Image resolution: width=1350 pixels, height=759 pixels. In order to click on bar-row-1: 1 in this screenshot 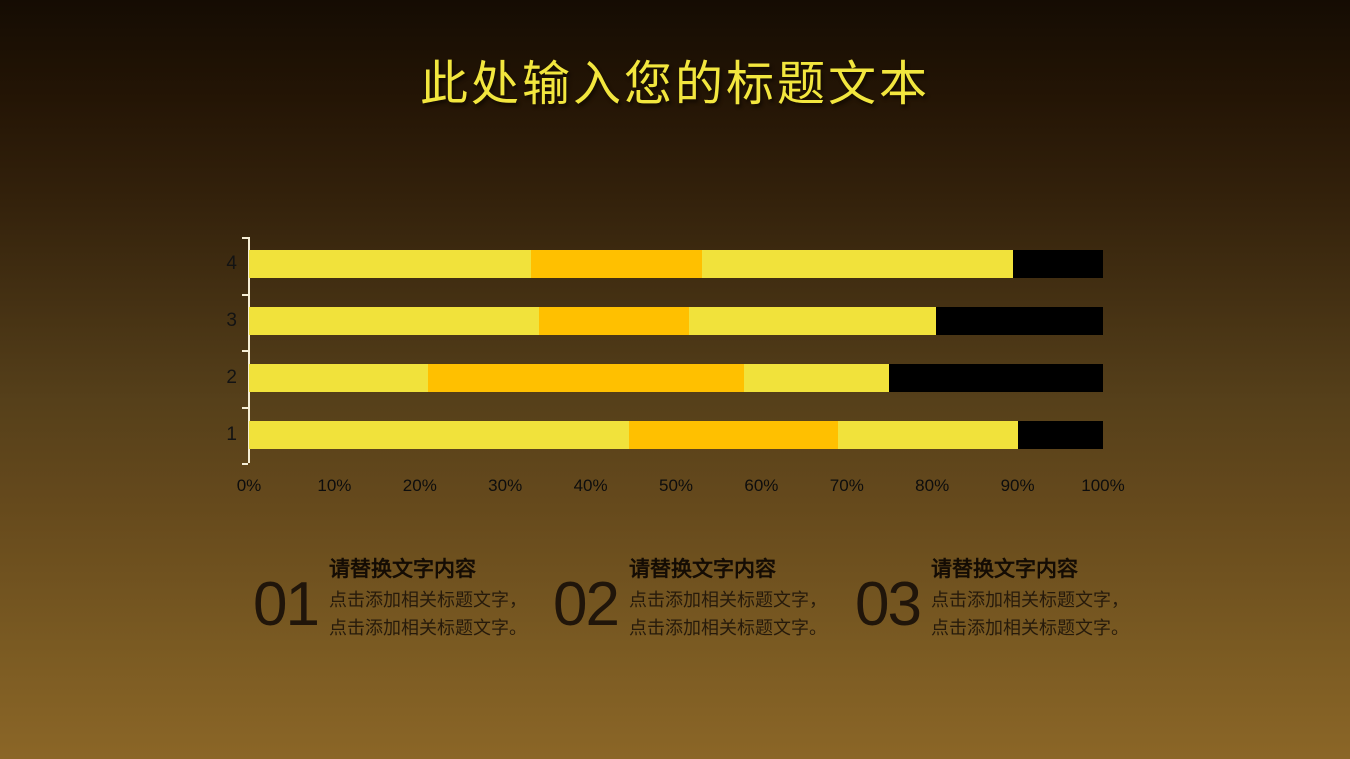, I will do `click(664, 435)`.